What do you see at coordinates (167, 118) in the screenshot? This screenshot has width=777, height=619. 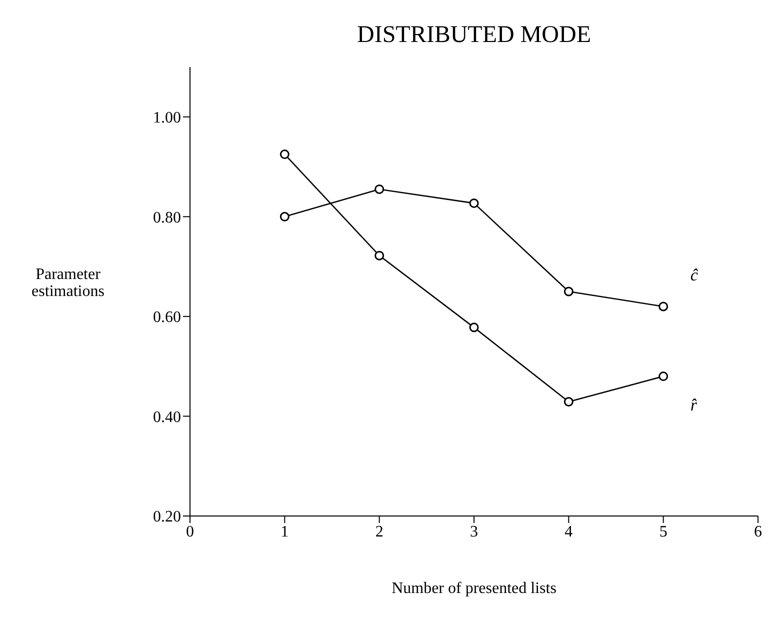 I see `y-tick-label: 1.00` at bounding box center [167, 118].